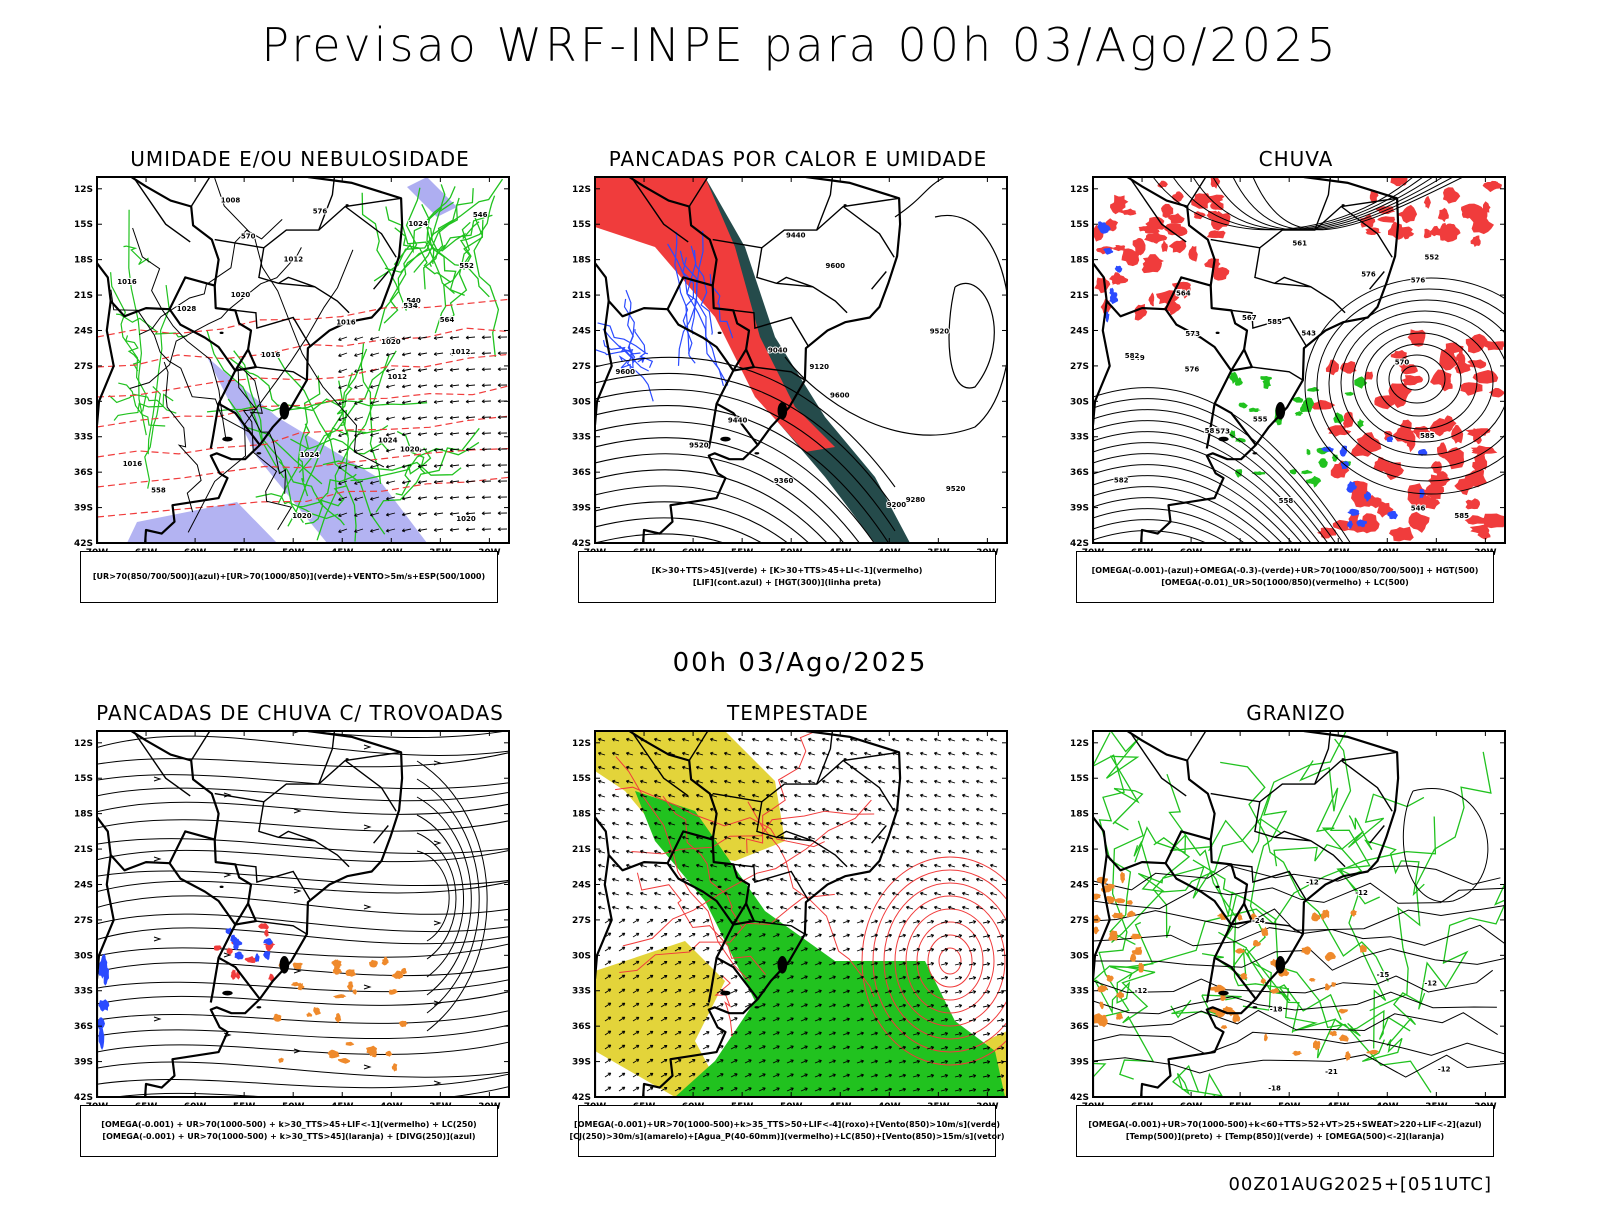 This screenshot has width=1600, height=1221. Describe the element at coordinates (1238, 381) in the screenshot. I see `rain-cell-green` at that location.